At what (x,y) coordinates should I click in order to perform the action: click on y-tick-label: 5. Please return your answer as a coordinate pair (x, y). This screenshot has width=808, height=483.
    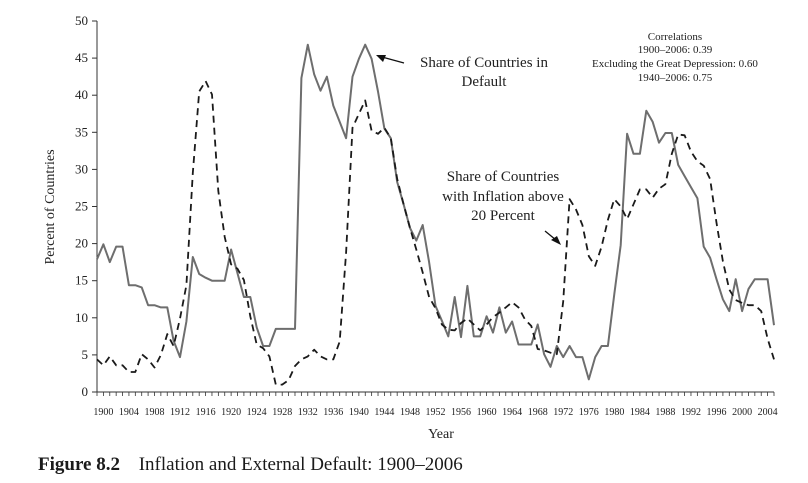
    Looking at the image, I should click on (85, 354).